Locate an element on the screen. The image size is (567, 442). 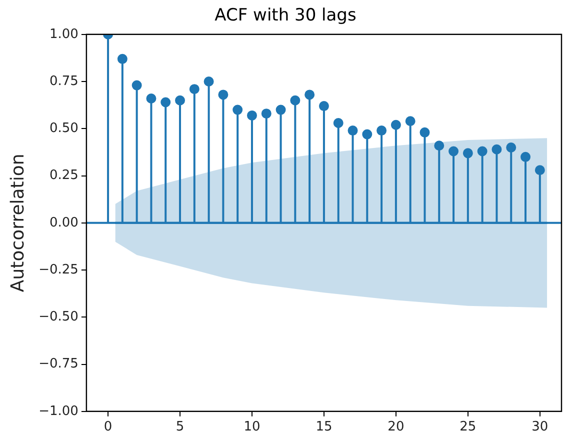
x-tick-label: 0 is located at coordinates (108, 427).